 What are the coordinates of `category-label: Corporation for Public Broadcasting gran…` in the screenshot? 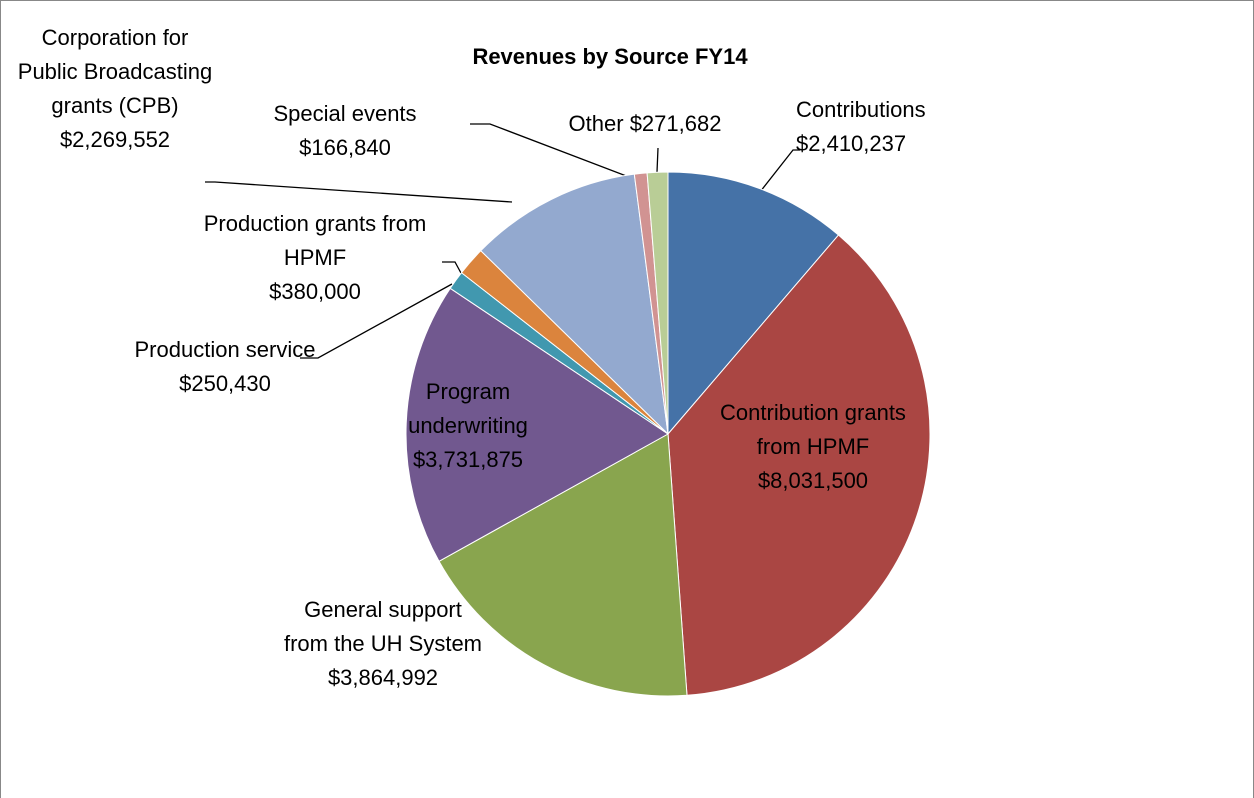 It's located at (115, 71).